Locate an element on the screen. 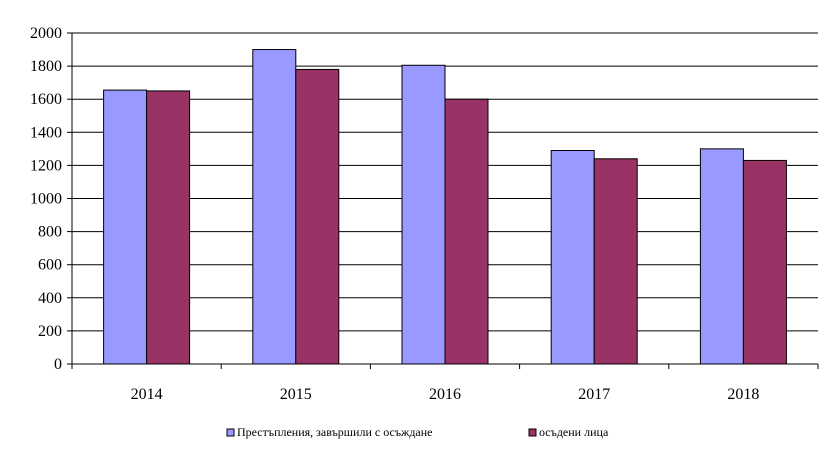 The image size is (835, 453). x-tick-label: 2017 is located at coordinates (594, 394).